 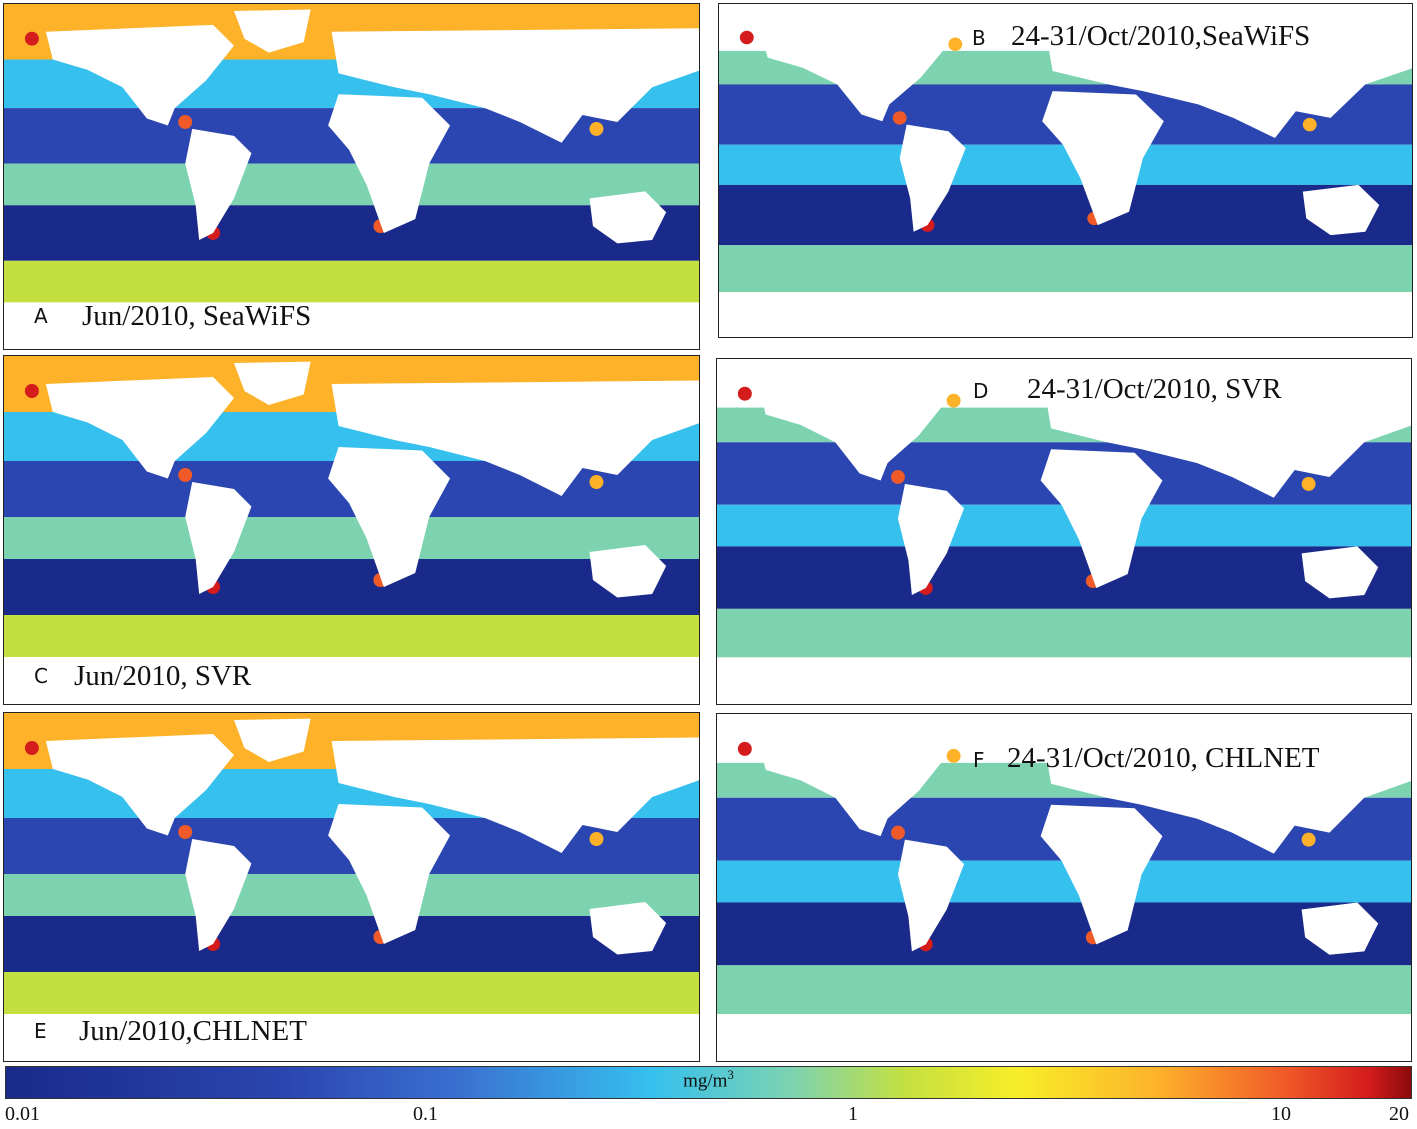 What do you see at coordinates (163, 676) in the screenshot?
I see `panel-title-c: Jun/2010, SVR` at bounding box center [163, 676].